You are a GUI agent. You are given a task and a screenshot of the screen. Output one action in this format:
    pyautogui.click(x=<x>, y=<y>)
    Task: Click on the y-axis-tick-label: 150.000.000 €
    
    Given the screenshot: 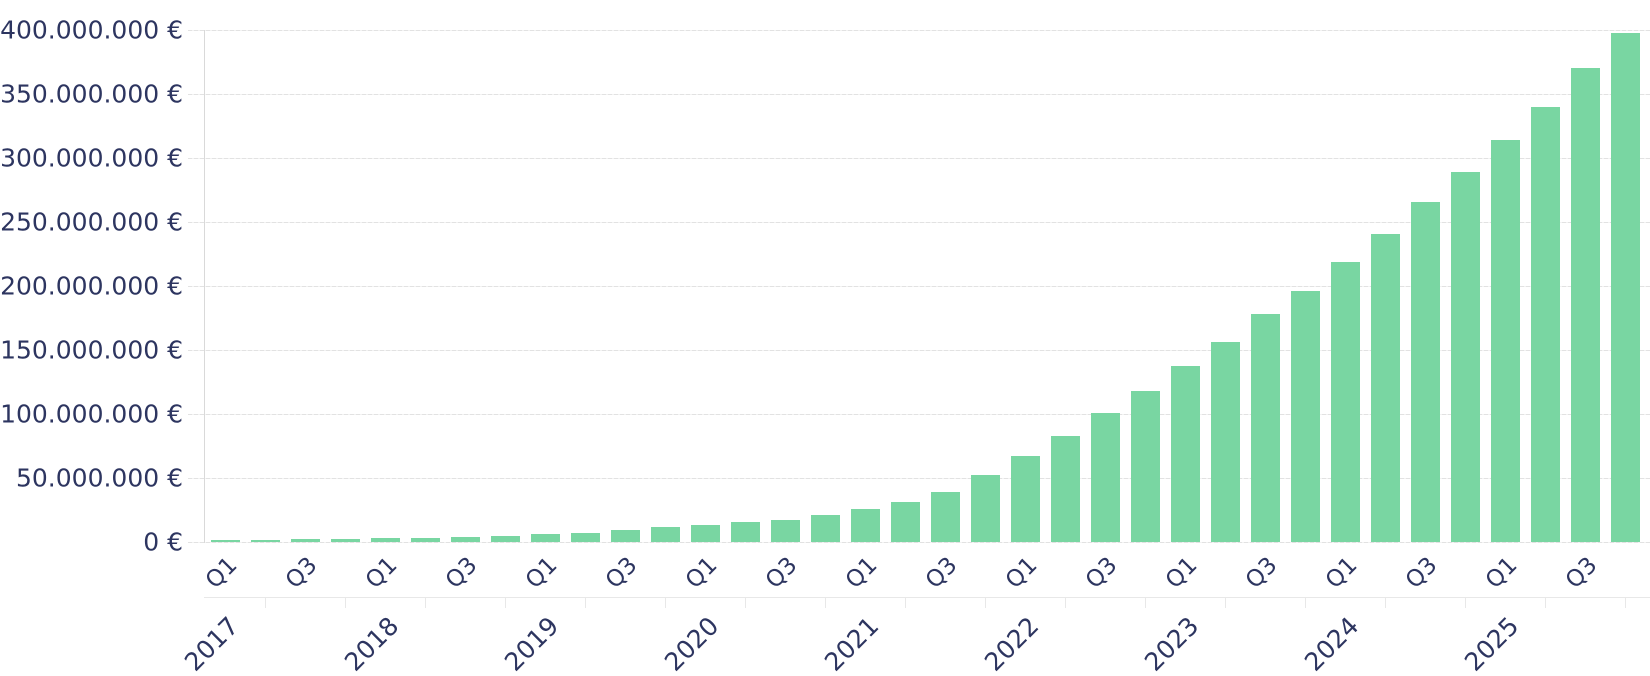 What is the action you would take?
    pyautogui.click(x=91, y=350)
    